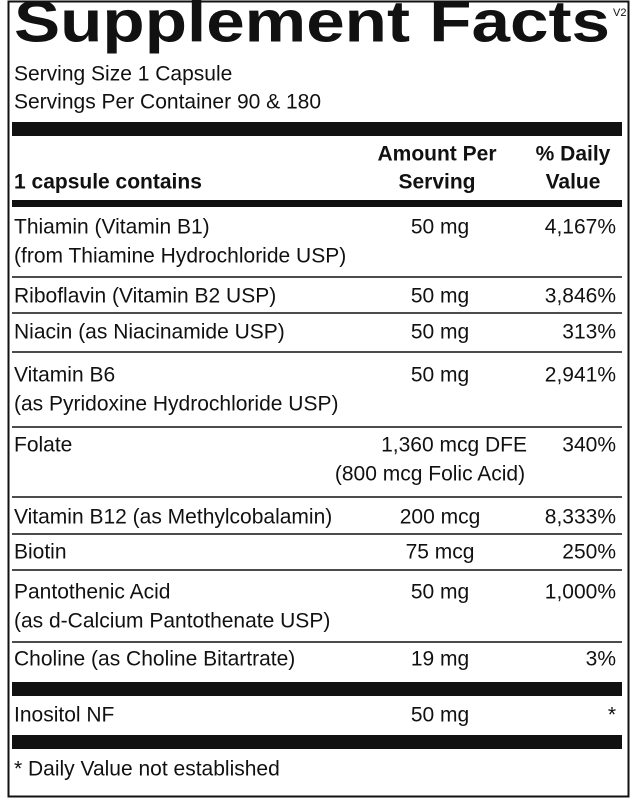 This screenshot has width=637, height=800. I want to click on header-dv: Value, so click(573, 182).